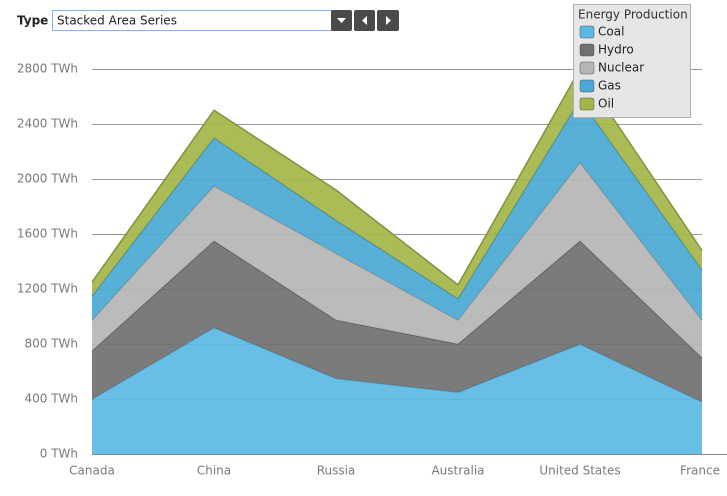 This screenshot has height=496, width=727. I want to click on legend-label: Gas, so click(609, 86).